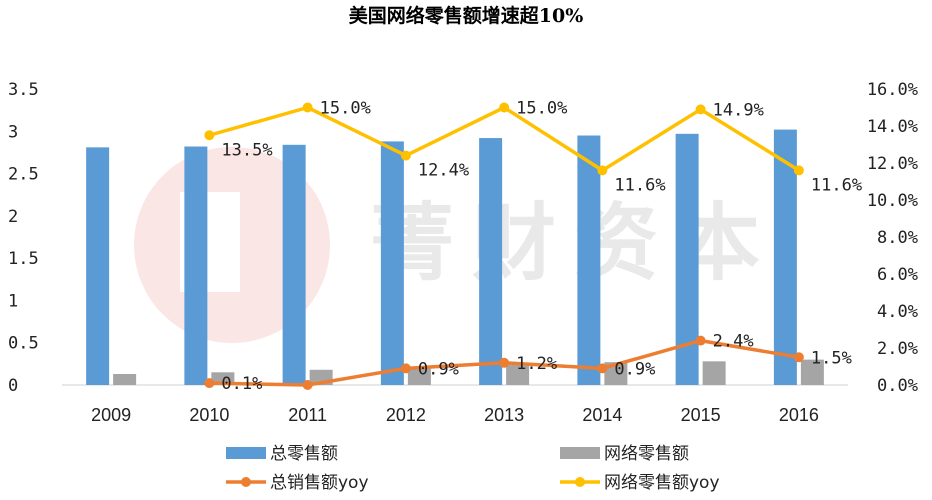  What do you see at coordinates (602, 415) in the screenshot?
I see `x-tick-label: 2014` at bounding box center [602, 415].